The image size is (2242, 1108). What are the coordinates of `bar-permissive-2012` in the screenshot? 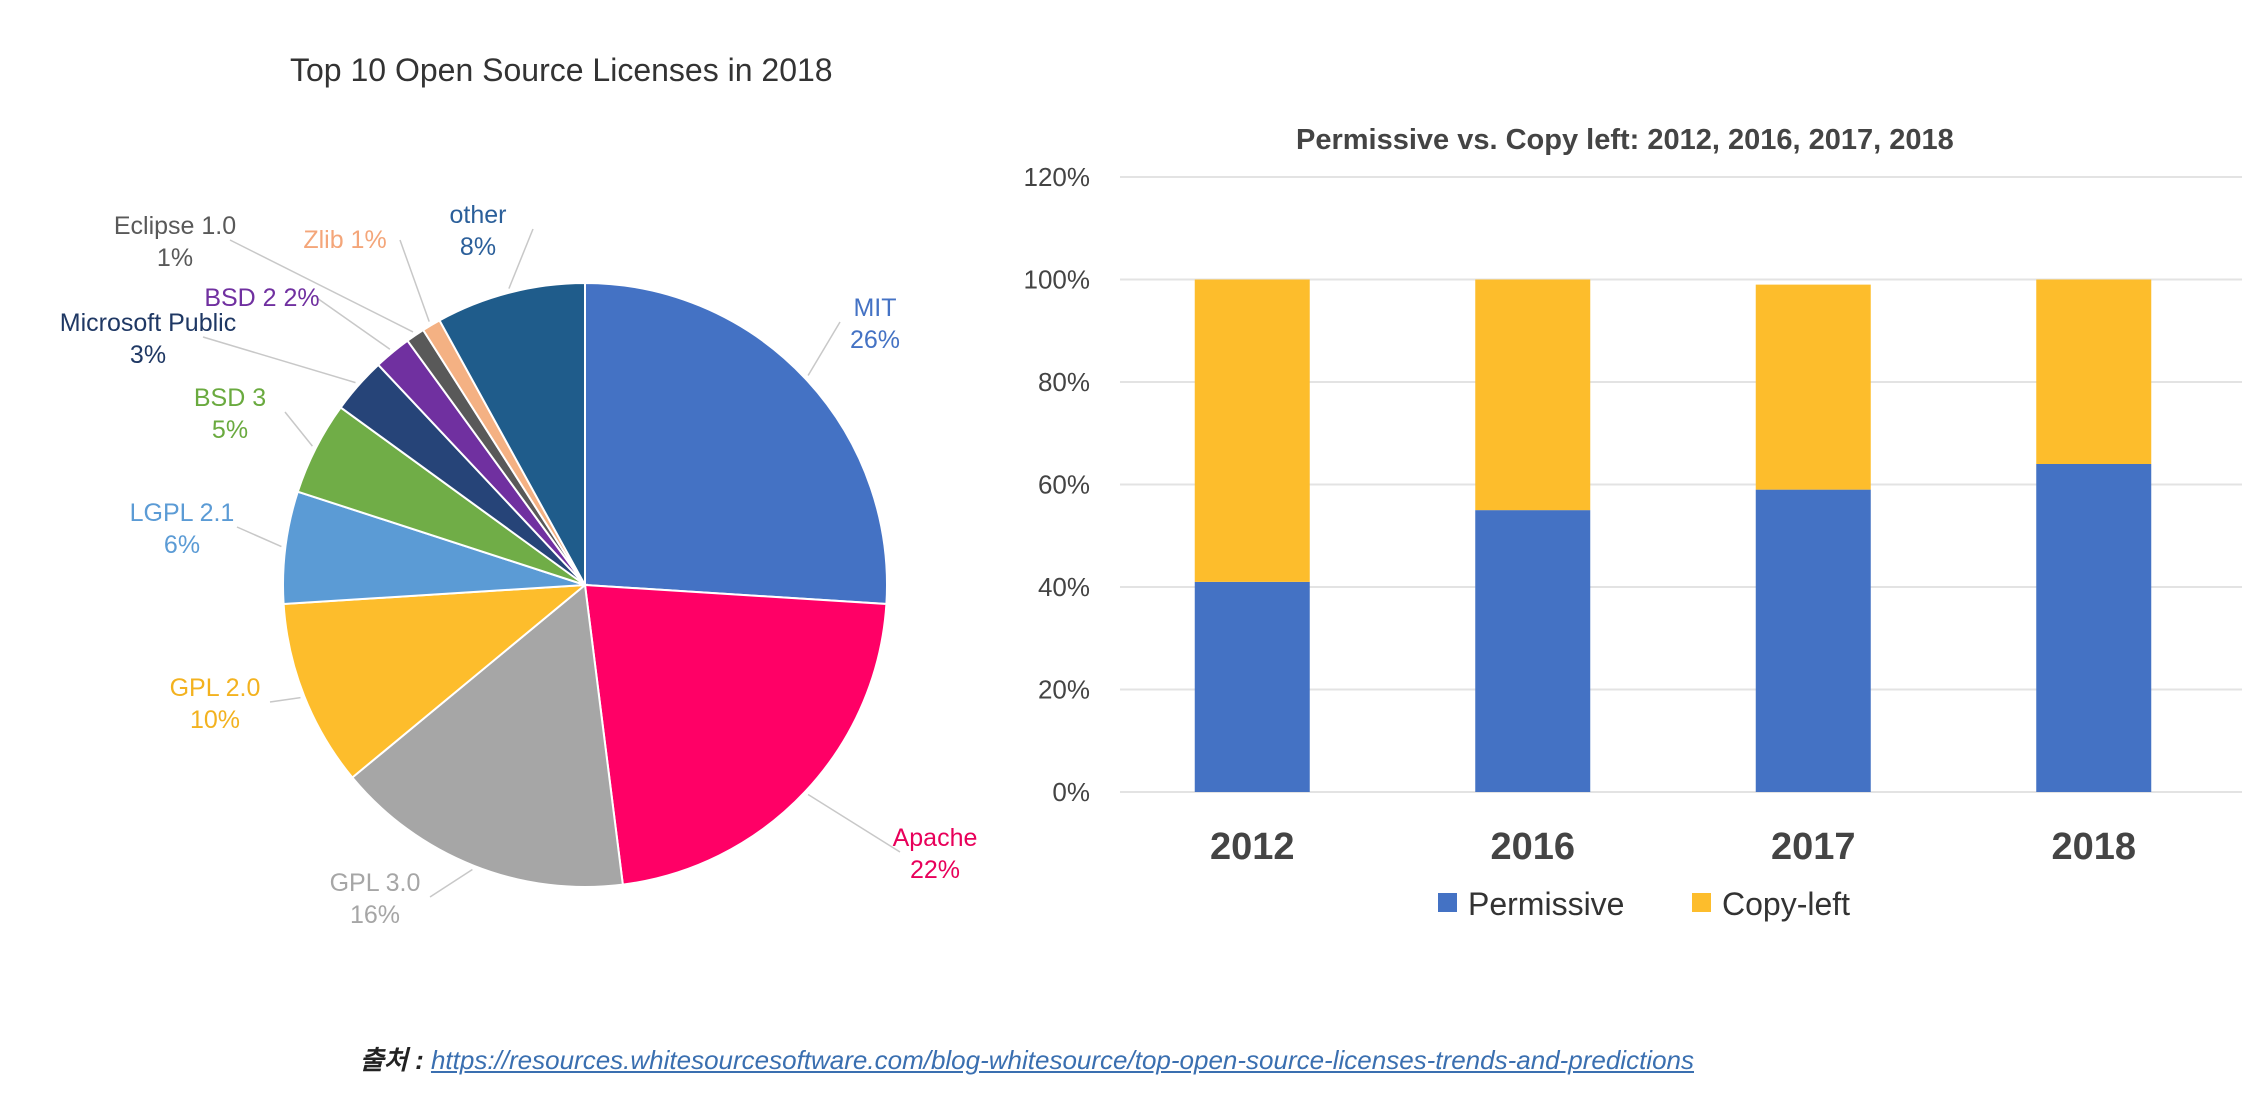 It's located at (1252, 686).